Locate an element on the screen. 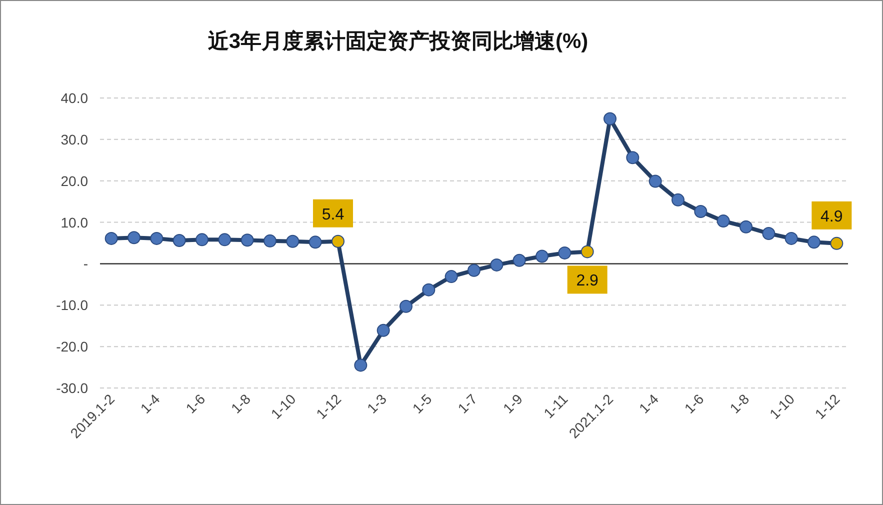 Image resolution: width=883 pixels, height=505 pixels. y-tick-label: - is located at coordinates (85, 264).